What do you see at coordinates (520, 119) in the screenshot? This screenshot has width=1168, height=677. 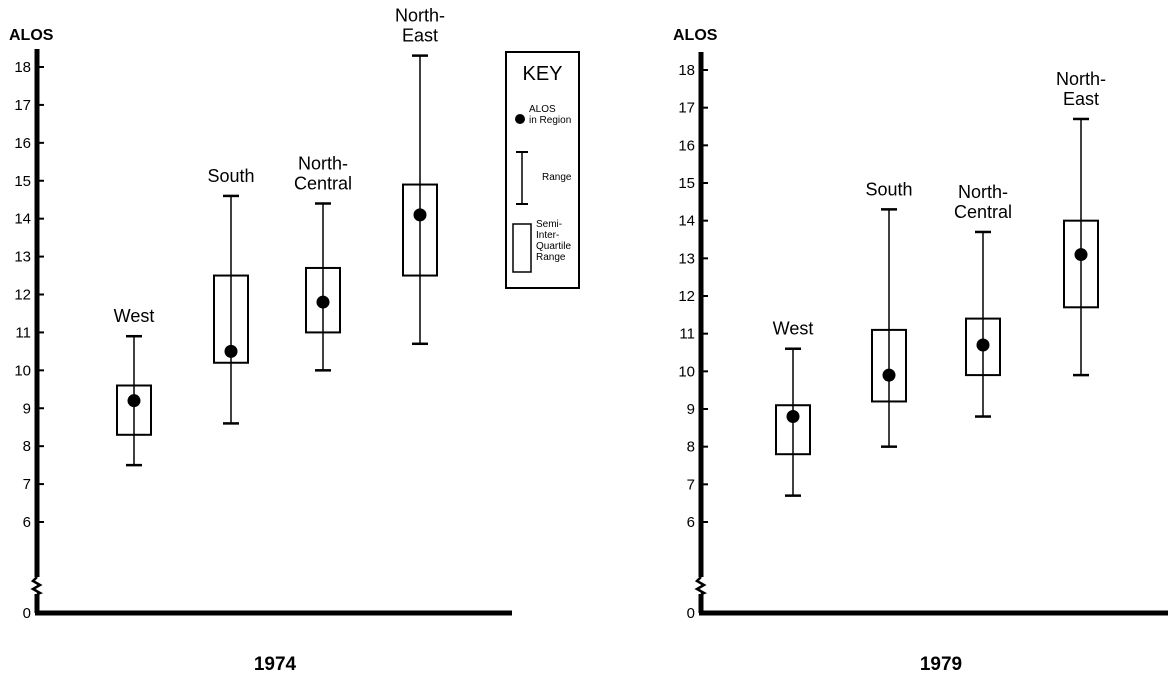 I see `key-dot-icon` at bounding box center [520, 119].